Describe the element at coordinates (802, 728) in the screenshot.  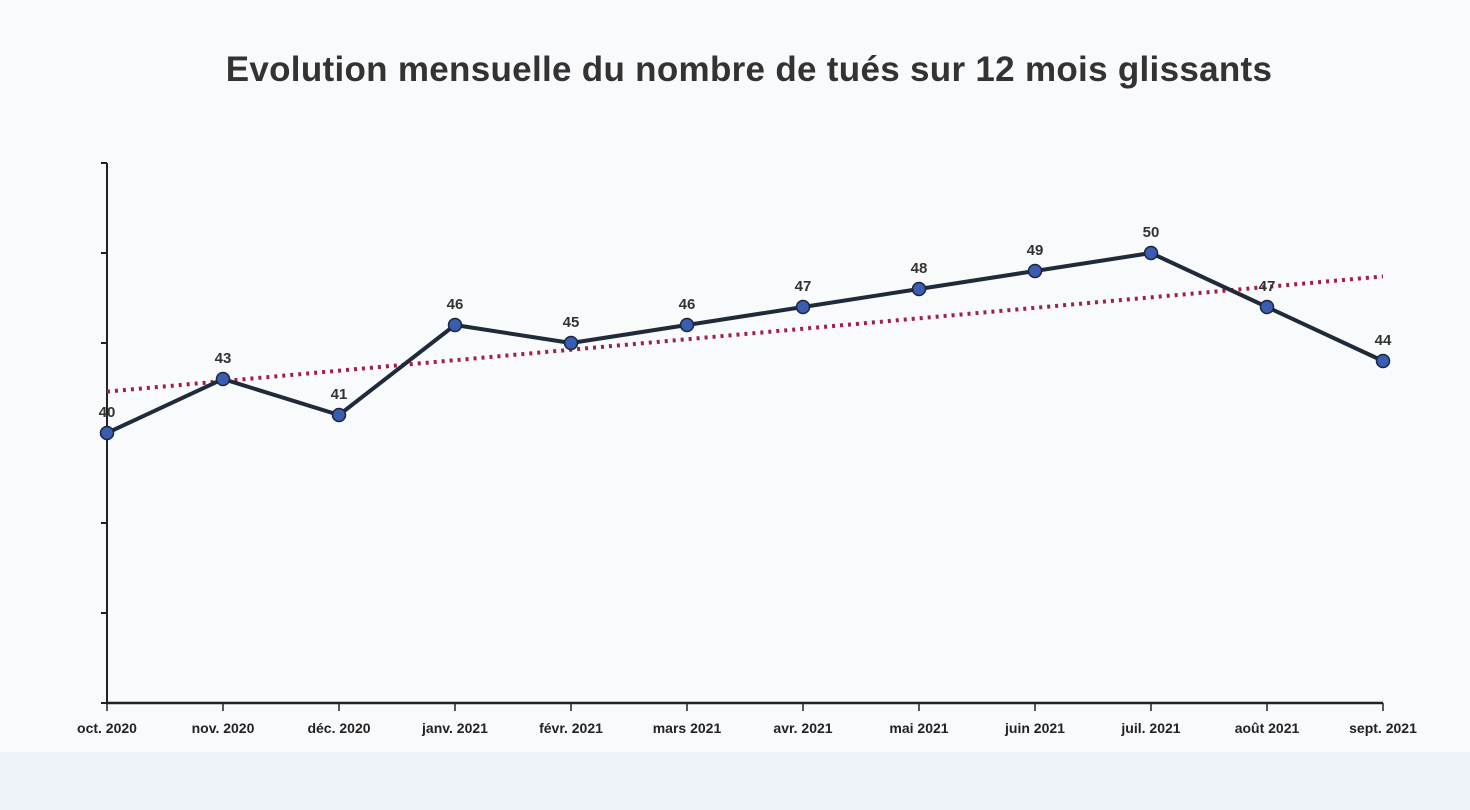
I see `x-tick-label: avr. 2021` at that location.